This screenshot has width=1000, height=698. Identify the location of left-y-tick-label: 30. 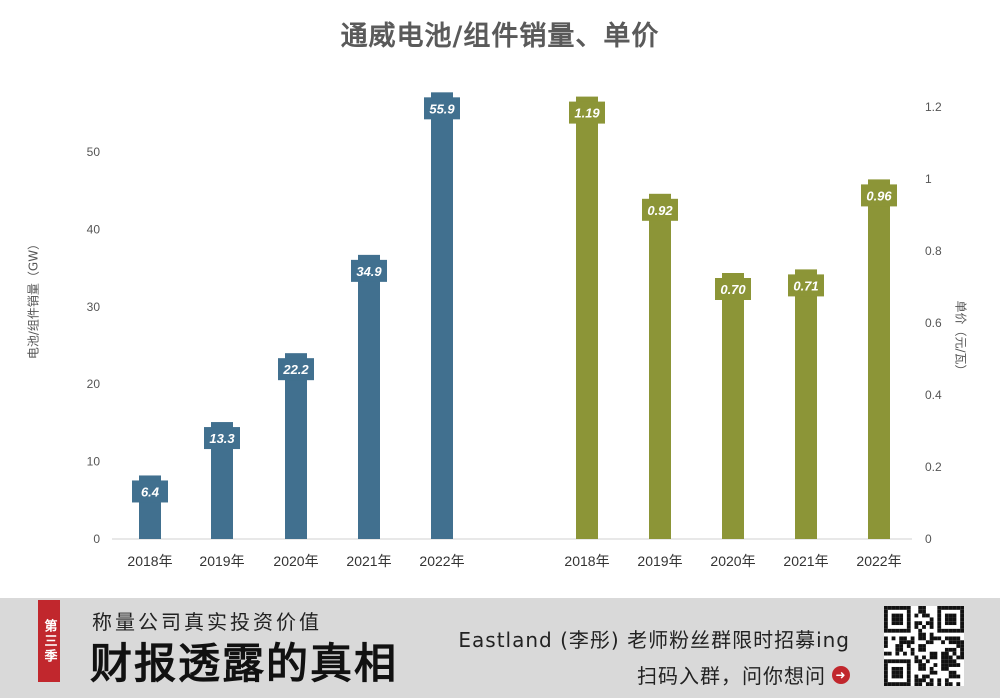
(94, 307).